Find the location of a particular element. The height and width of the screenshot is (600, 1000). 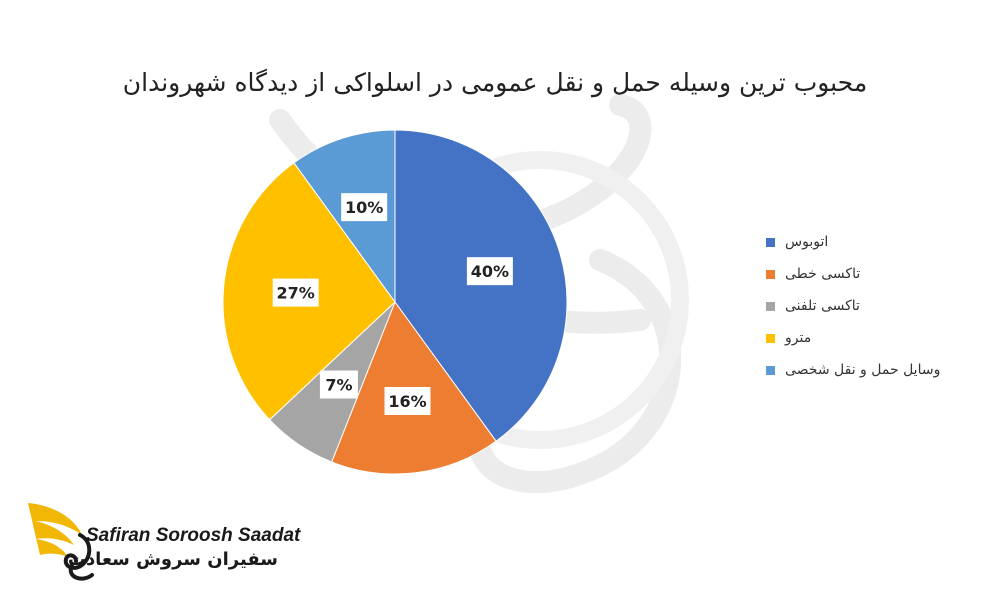

svg-text: 7% is located at coordinates (338, 385).